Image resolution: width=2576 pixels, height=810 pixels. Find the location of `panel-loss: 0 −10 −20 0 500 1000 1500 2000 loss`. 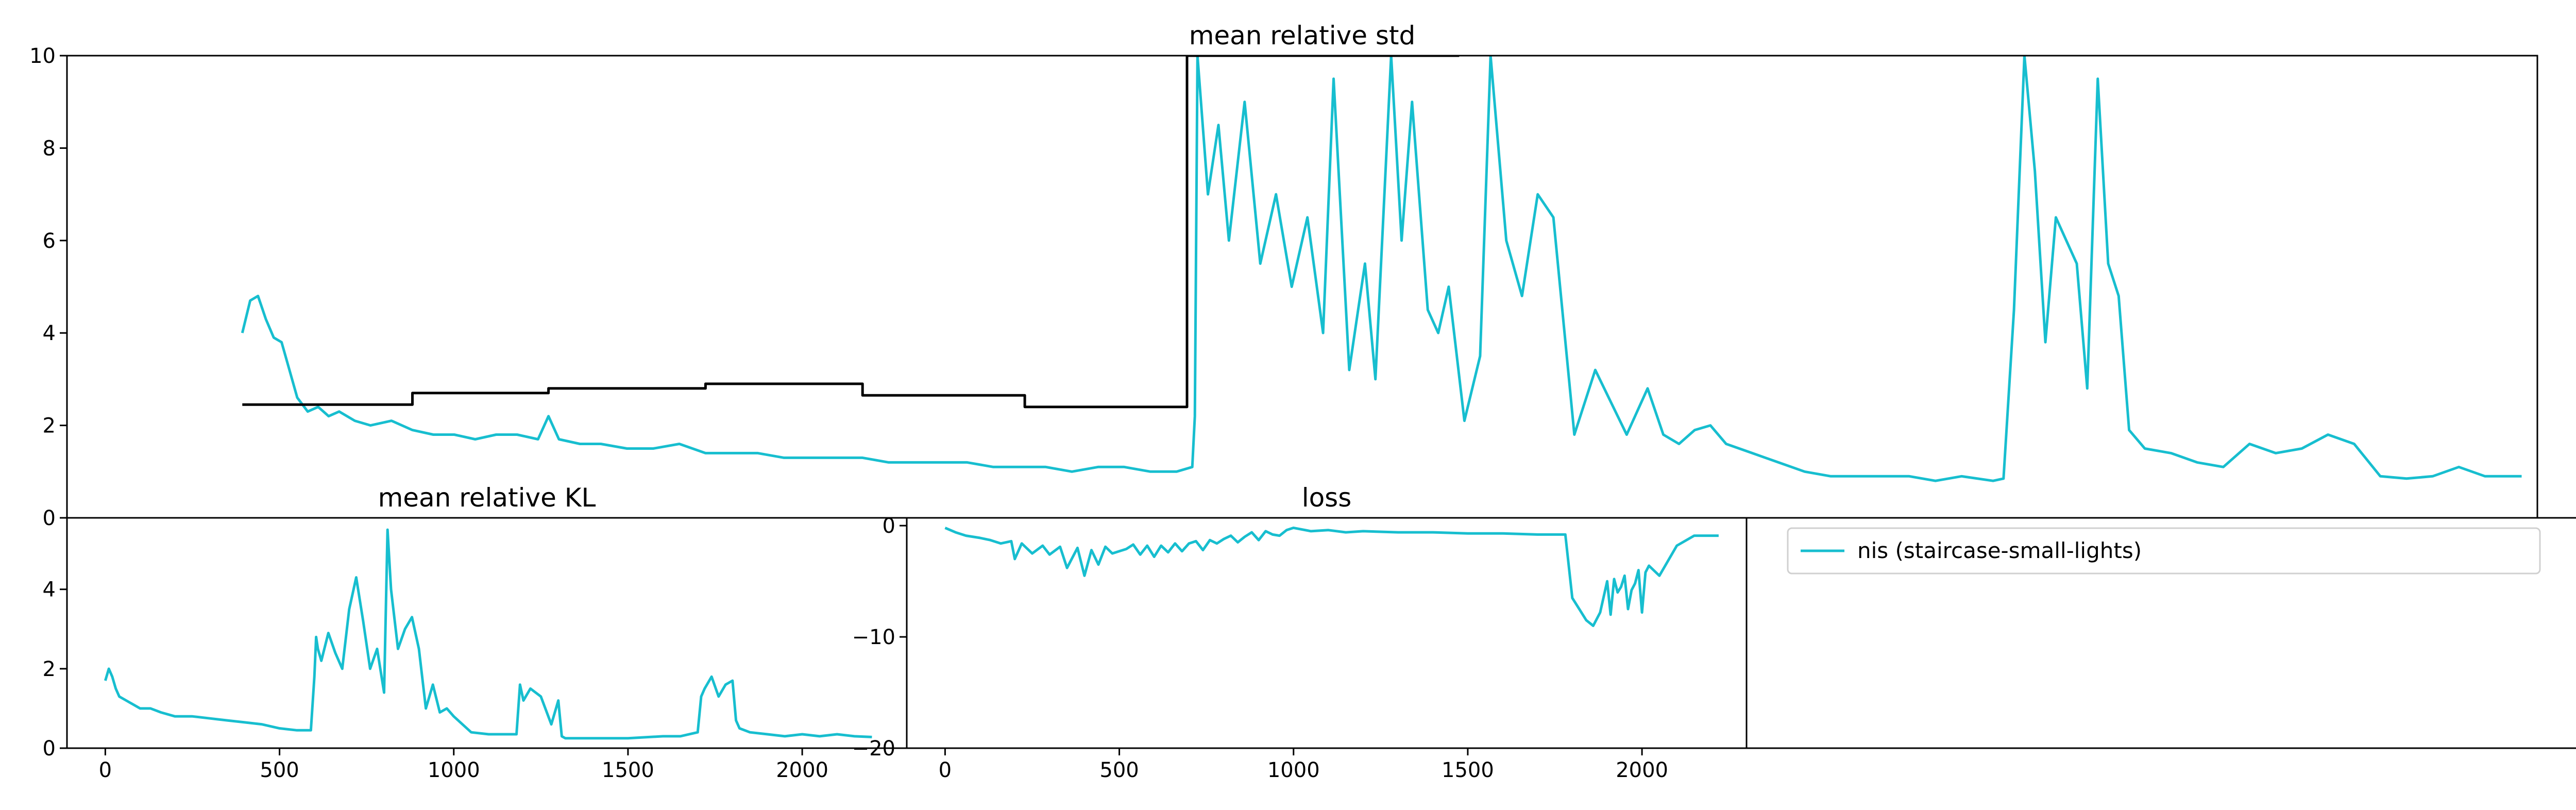

panel-loss: 0 −10 −20 0 500 1000 1500 2000 loss is located at coordinates (1300, 632).